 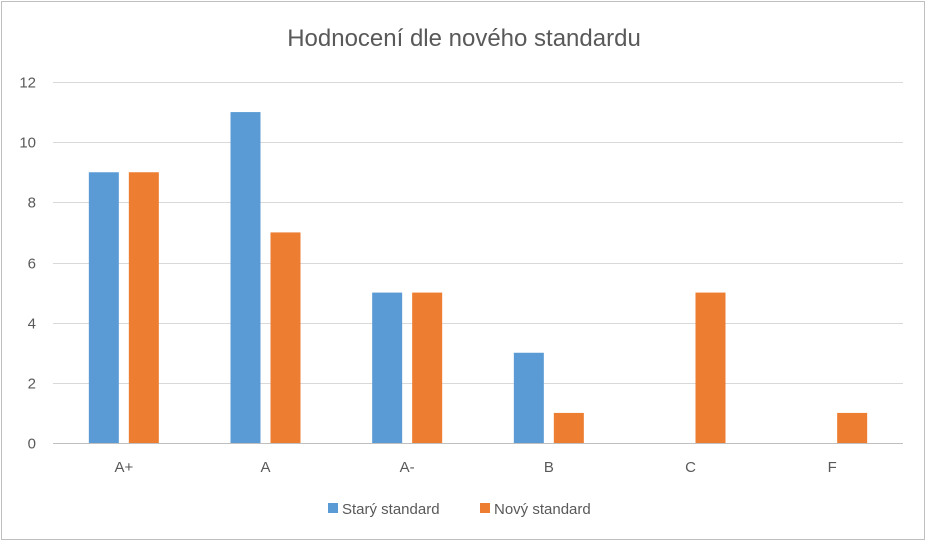 I want to click on bar-stary-B, so click(x=528, y=397).